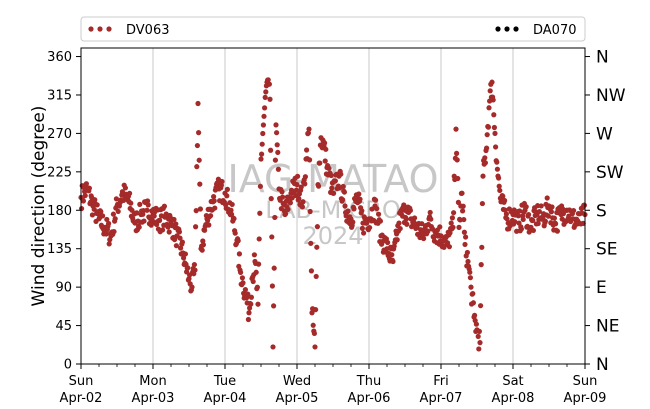 This screenshot has width=650, height=409. I want to click on compass-label: NE, so click(607, 327).